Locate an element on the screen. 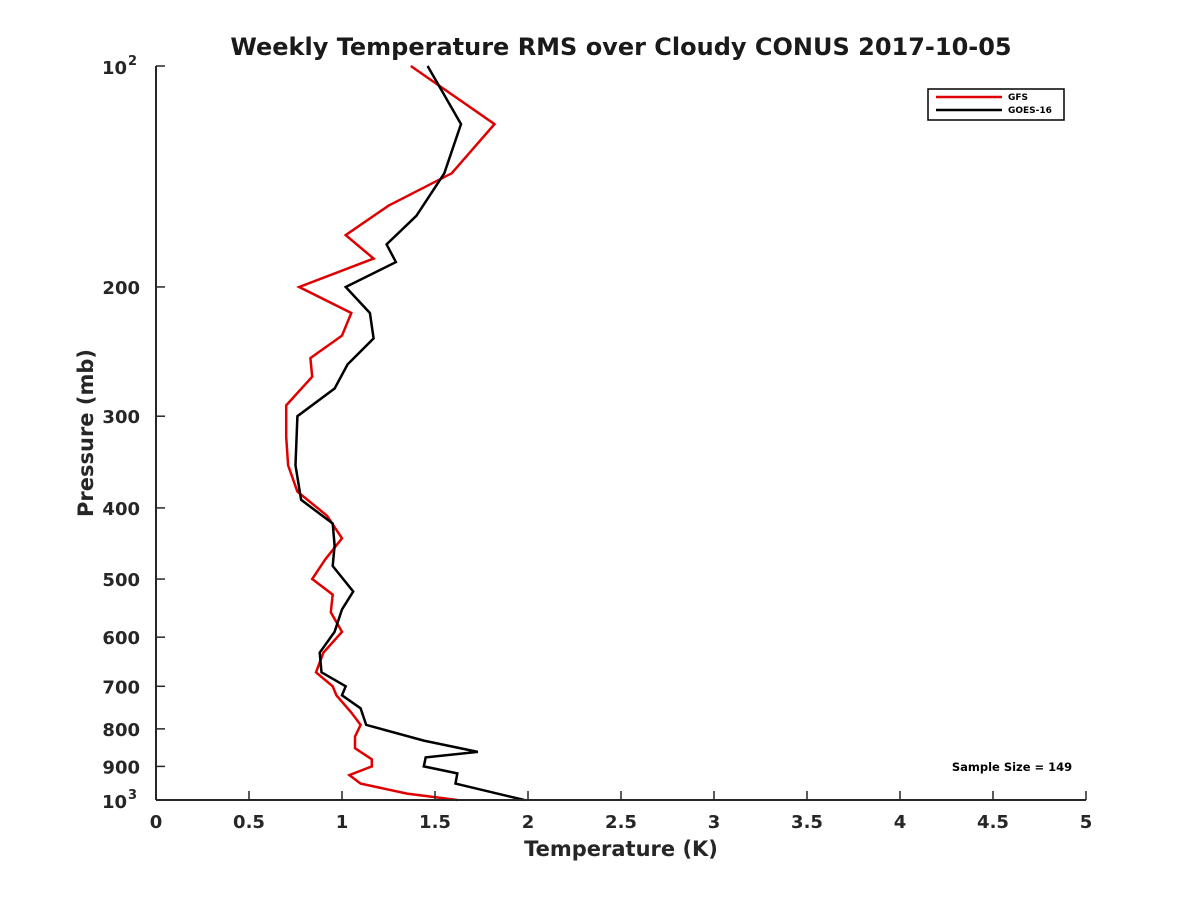 This screenshot has height=900, width=1200. x-axis-ticks: 0 0.5 1 1.5 2 2.5 3 3.5 4 4.5 5 is located at coordinates (621, 812).